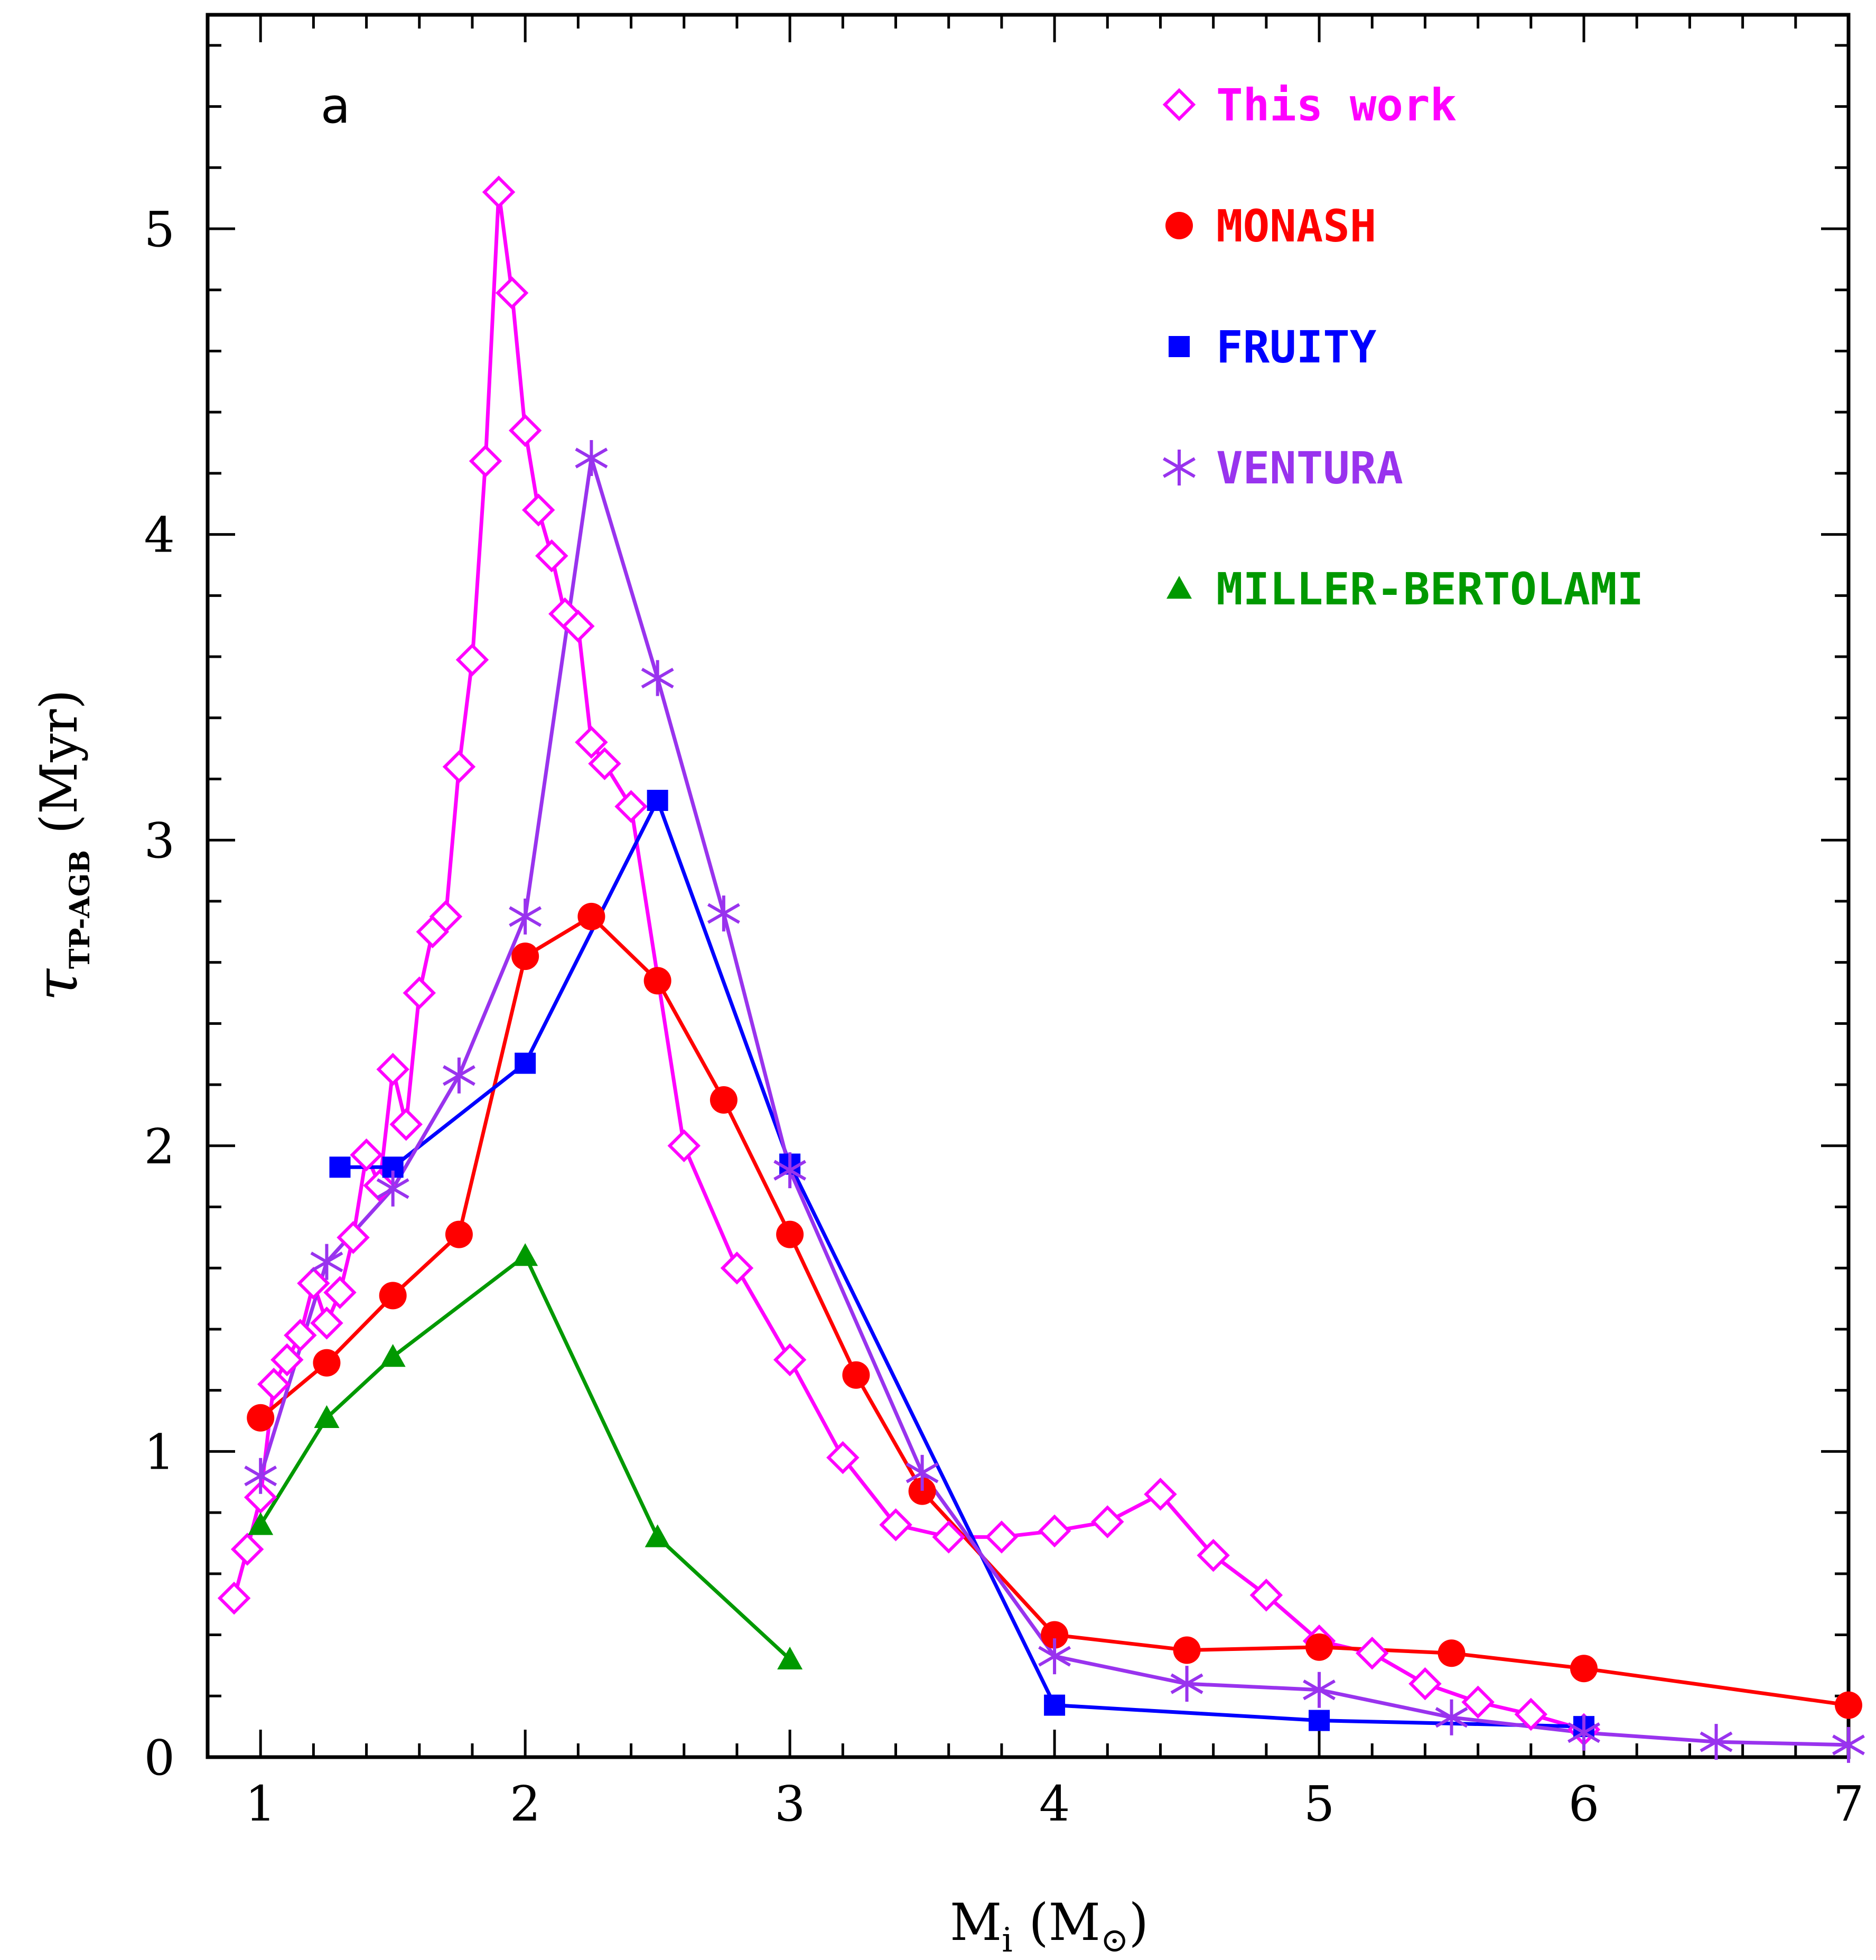 Image resolution: width=1876 pixels, height=1960 pixels. I want to click on y-tick-label: 3, so click(159, 841).